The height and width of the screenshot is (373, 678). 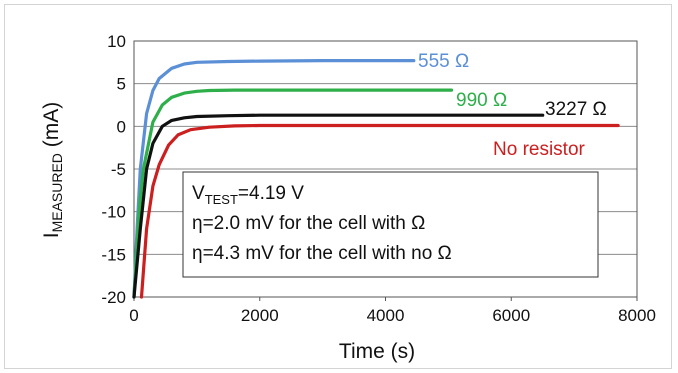 What do you see at coordinates (377, 351) in the screenshot?
I see `x-axis-title: Time (s)` at bounding box center [377, 351].